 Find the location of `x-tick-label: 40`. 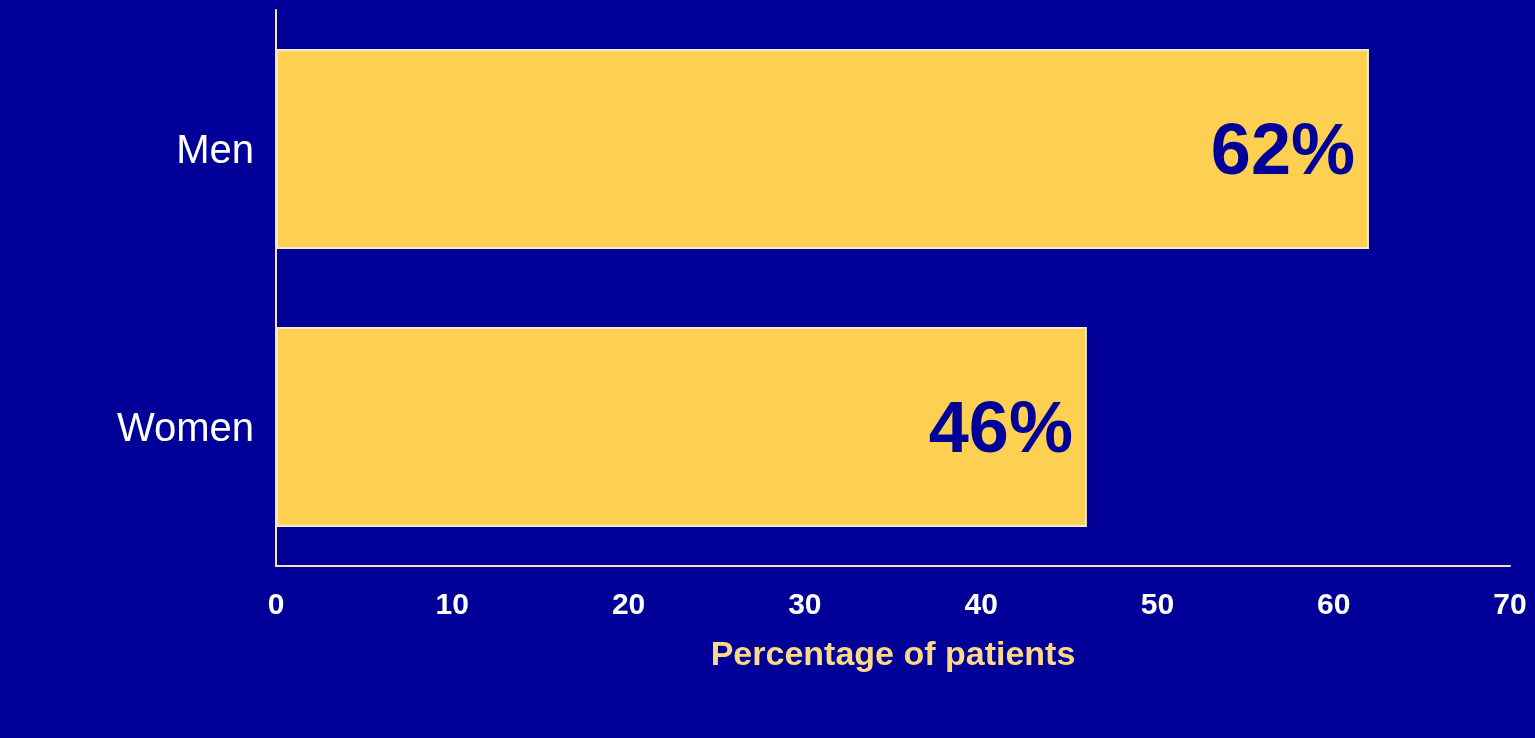

x-tick-label: 40 is located at coordinates (981, 603).